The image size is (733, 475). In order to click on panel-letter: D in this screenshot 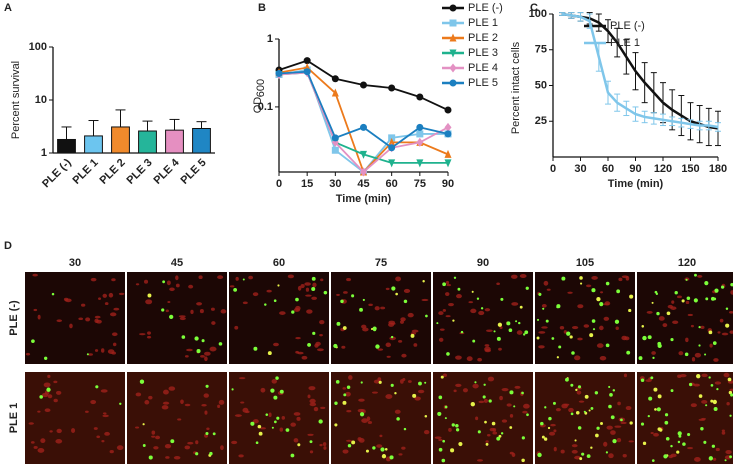, I will do `click(8, 246)`.